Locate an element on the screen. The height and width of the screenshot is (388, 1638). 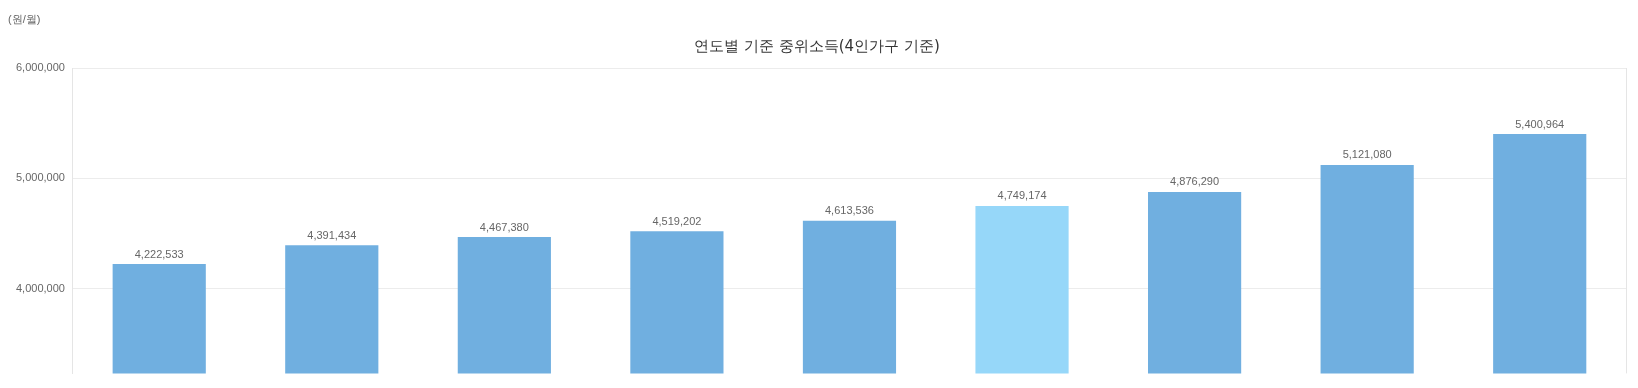
data-label: 5,121,080 is located at coordinates (1367, 154).